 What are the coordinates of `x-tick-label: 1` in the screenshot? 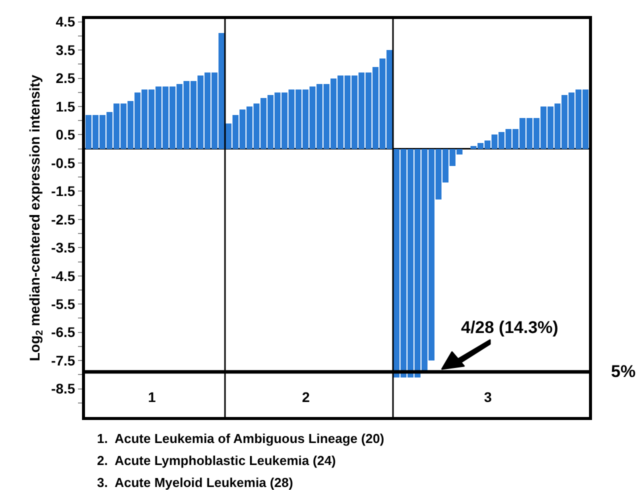 It's located at (152, 397).